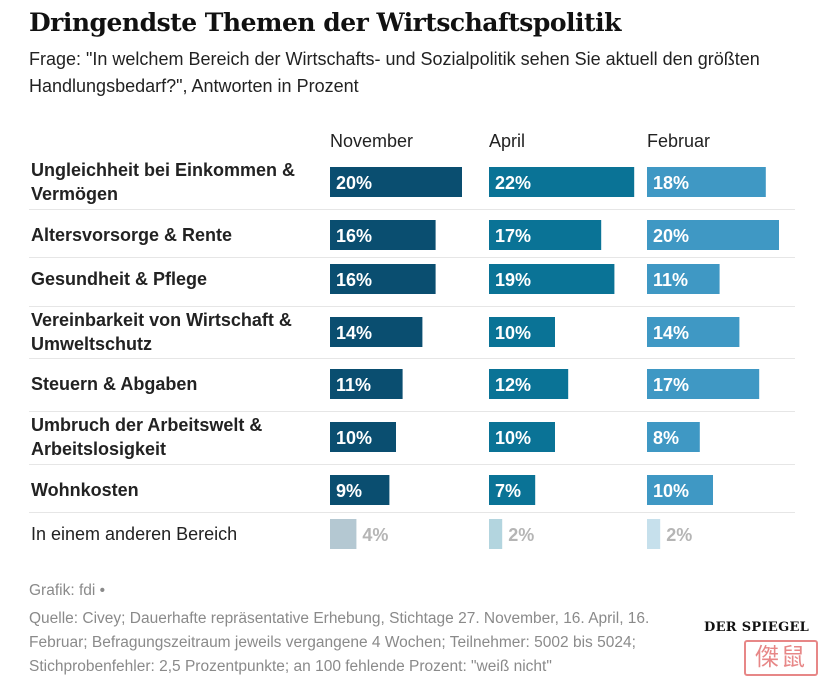 Image resolution: width=824 pixels, height=686 pixels. What do you see at coordinates (85, 490) in the screenshot?
I see `category-label: Wohnkosten` at bounding box center [85, 490].